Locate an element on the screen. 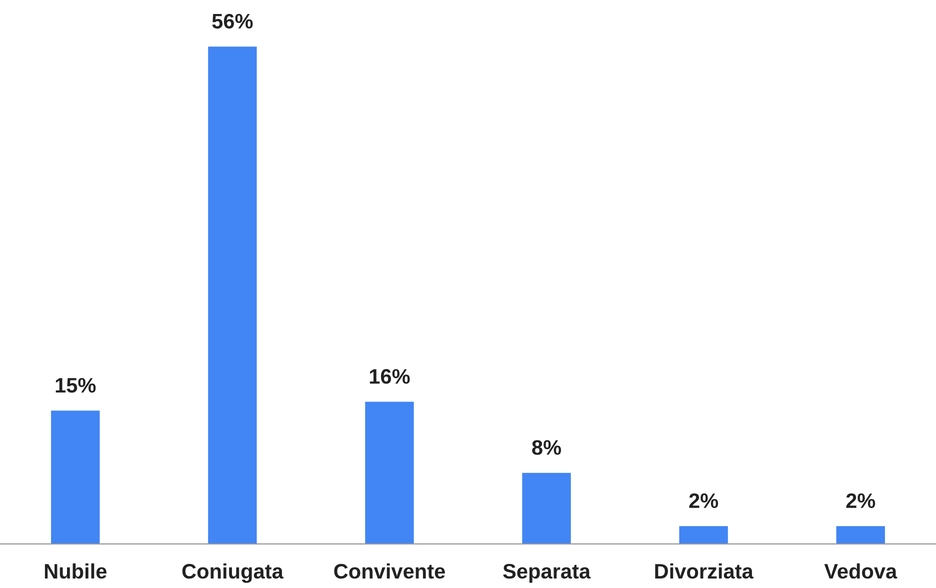 This screenshot has height=588, width=936. x-tick-label: Nubile is located at coordinates (75, 571).